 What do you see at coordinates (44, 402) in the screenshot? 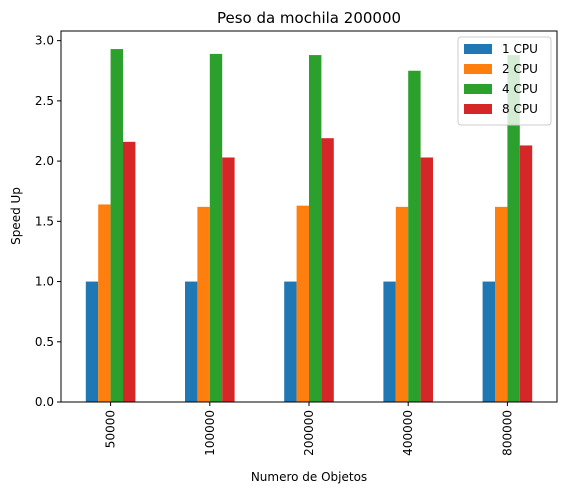
I see `y-tick-label: 0.0` at bounding box center [44, 402].